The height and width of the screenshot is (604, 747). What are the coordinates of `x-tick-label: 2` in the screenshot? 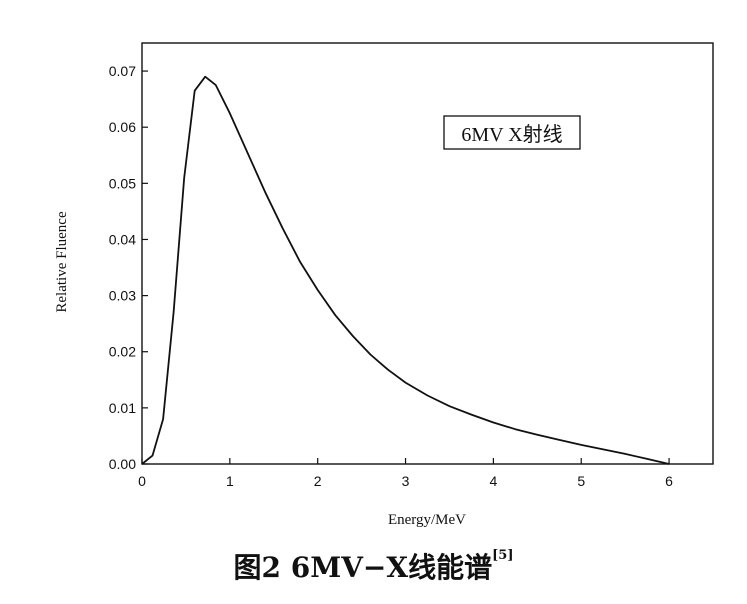 It's located at (318, 481).